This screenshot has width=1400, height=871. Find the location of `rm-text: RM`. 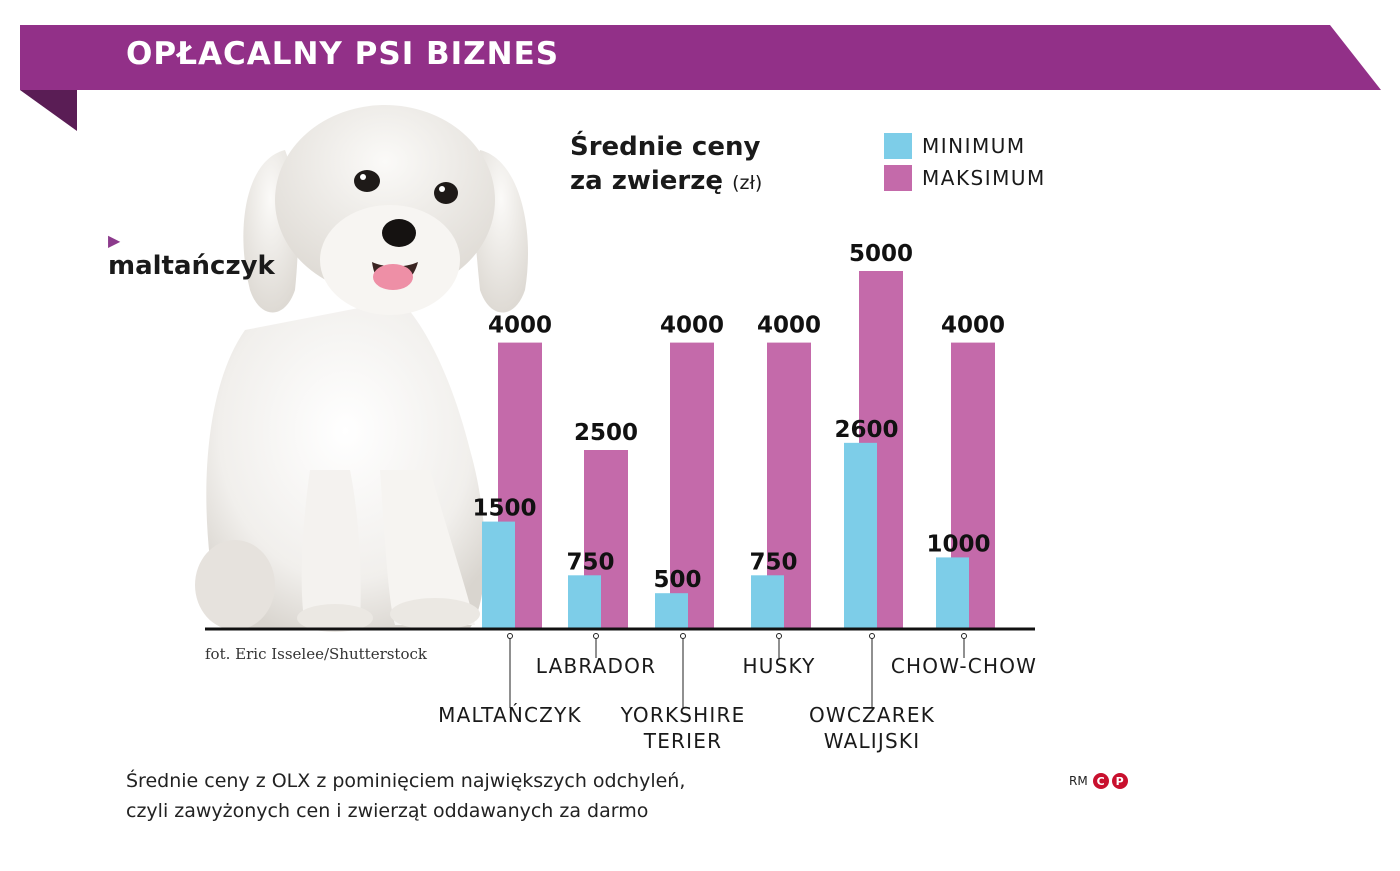

rm-text: RM is located at coordinates (1078, 781).